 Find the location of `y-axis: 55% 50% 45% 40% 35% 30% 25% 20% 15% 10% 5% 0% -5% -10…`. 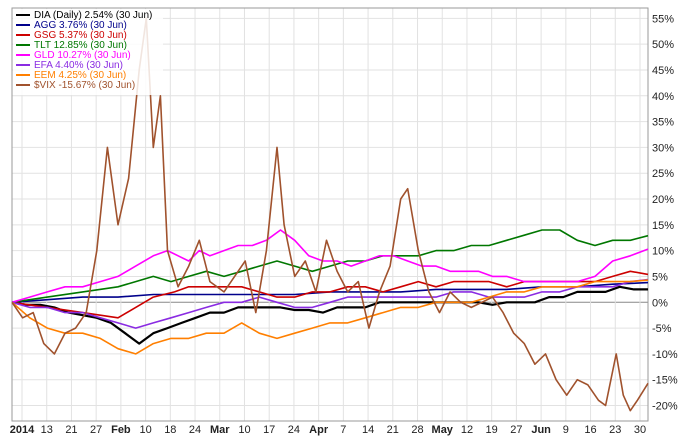

y-axis: 55% 50% 45% 40% 35% 30% 25% 20% 15% 10% 5% 0% -5% -10… is located at coordinates (665, 212).